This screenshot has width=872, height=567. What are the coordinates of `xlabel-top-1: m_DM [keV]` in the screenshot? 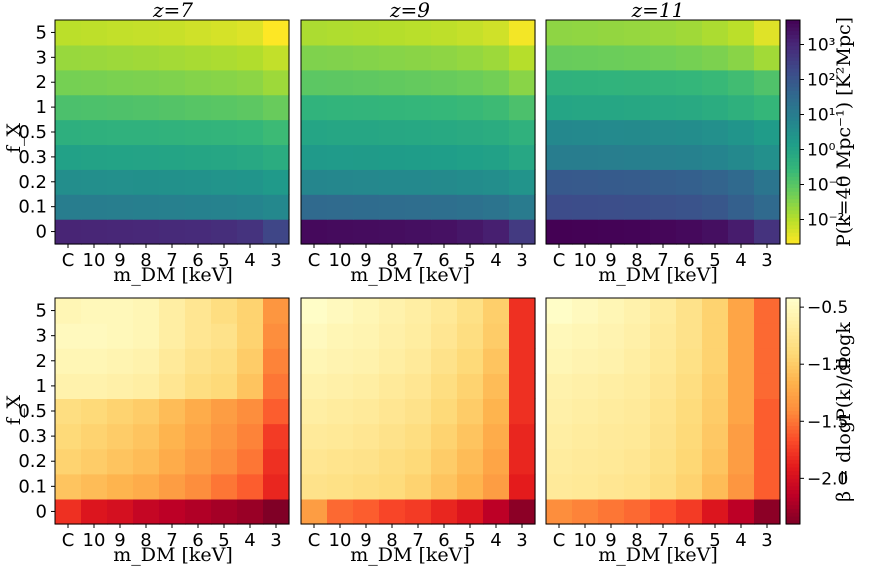 It's located at (173, 275).